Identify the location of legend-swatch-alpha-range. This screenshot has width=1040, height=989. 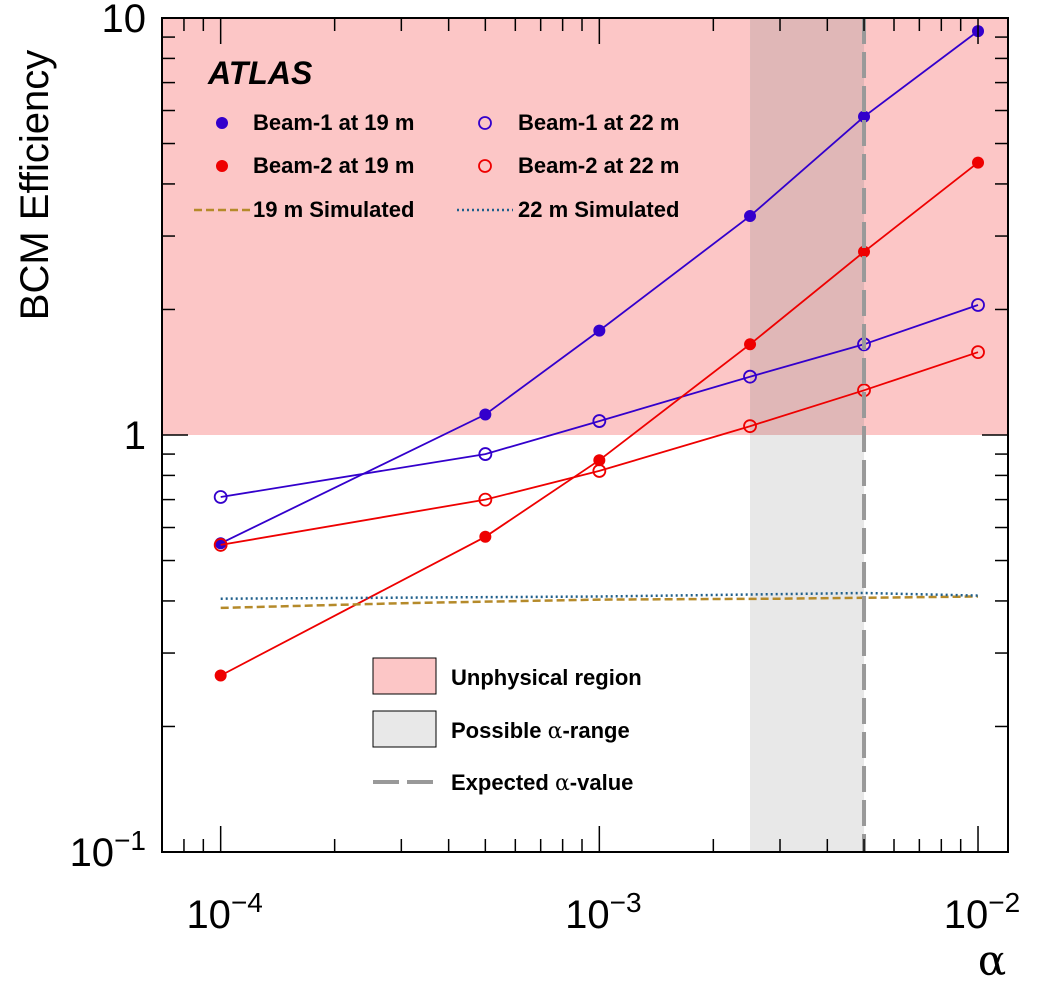
(404, 729).